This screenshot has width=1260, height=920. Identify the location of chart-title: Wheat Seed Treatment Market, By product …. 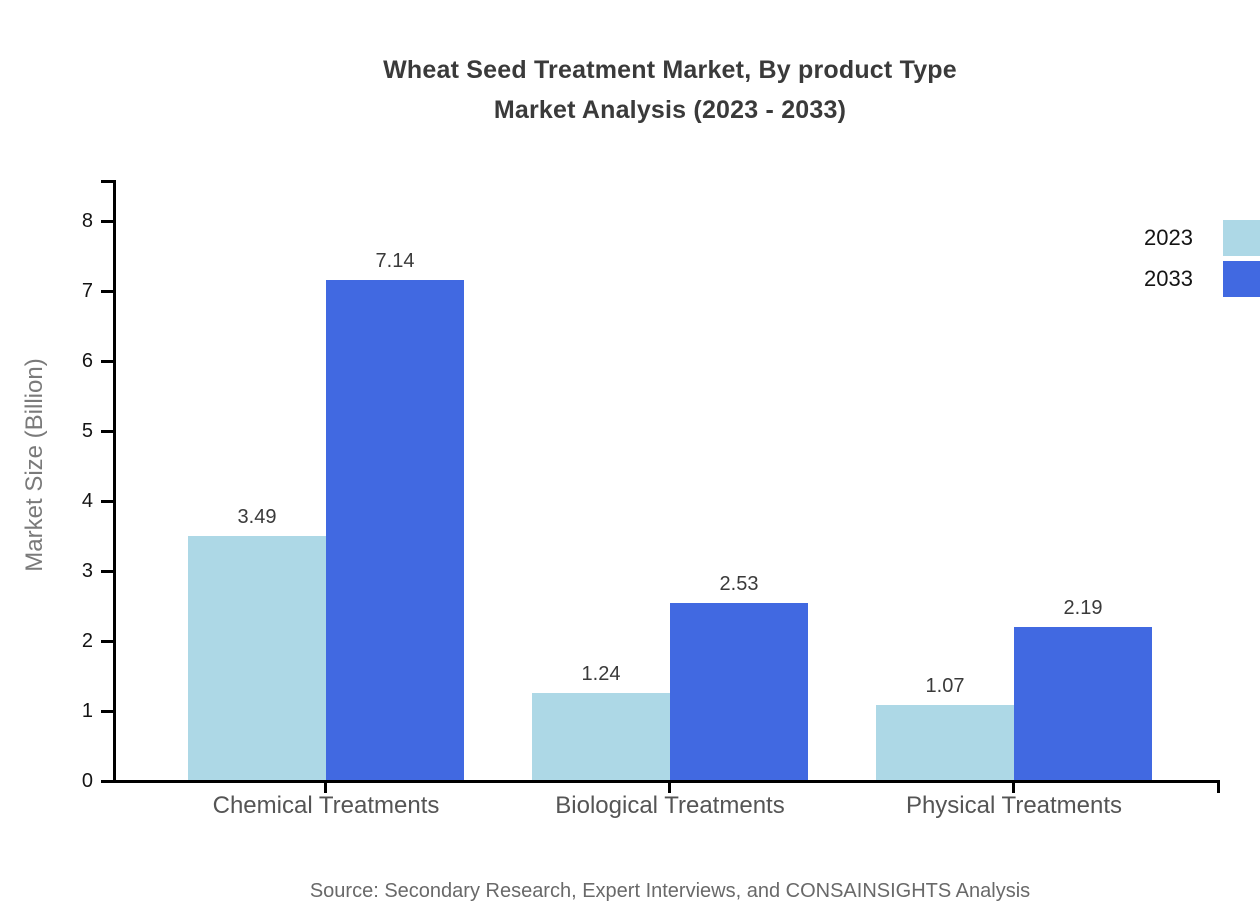
(670, 90).